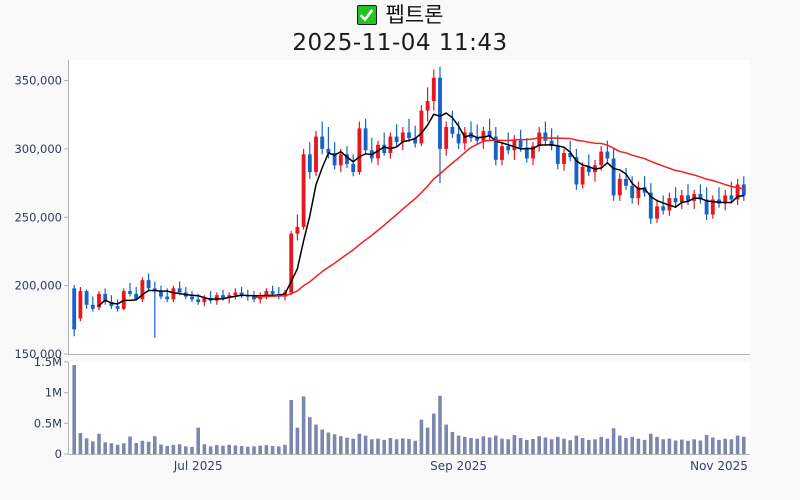 The image size is (800, 500). What do you see at coordinates (198, 466) in the screenshot?
I see `x-tick-label: Jul 2025` at bounding box center [198, 466].